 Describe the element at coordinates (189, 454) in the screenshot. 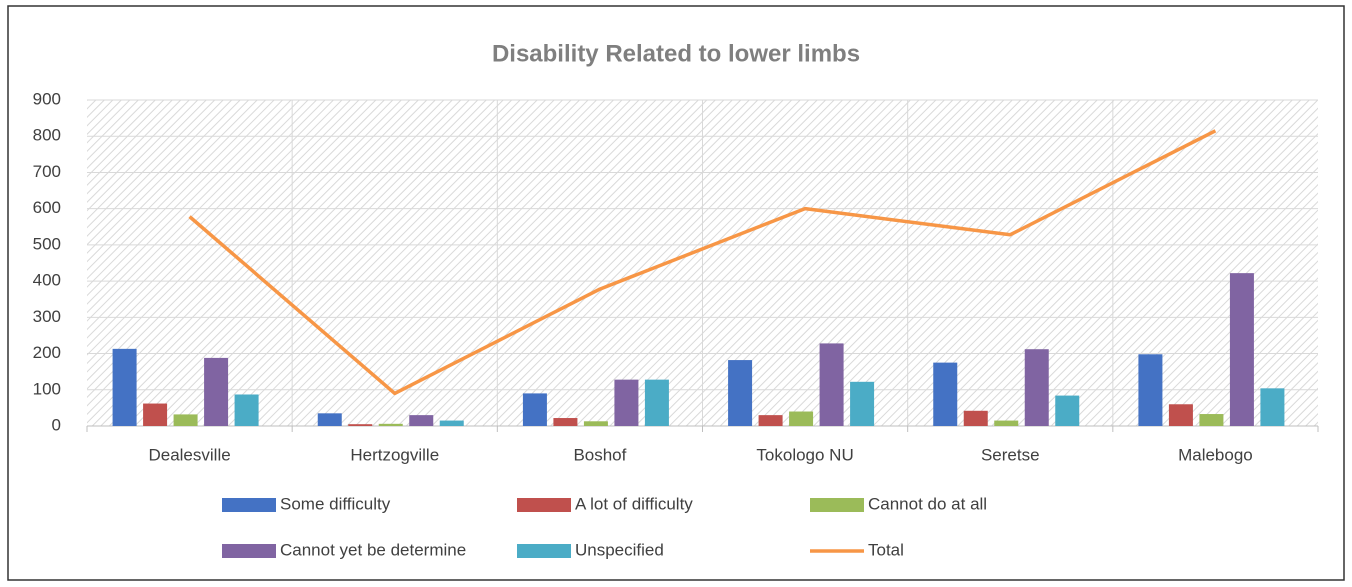

I see `x-tick-label: Dealesville` at that location.